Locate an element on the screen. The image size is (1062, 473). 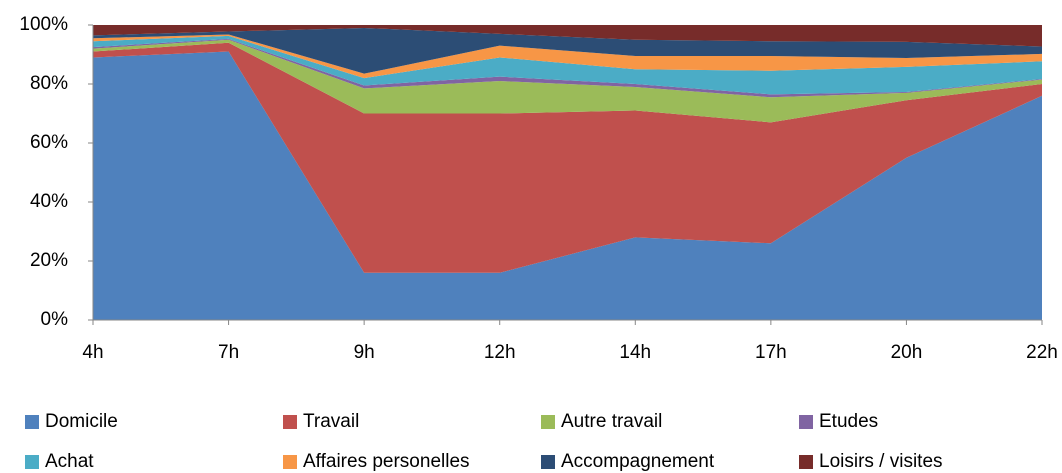
x-tick-label: 22h is located at coordinates (1042, 352).